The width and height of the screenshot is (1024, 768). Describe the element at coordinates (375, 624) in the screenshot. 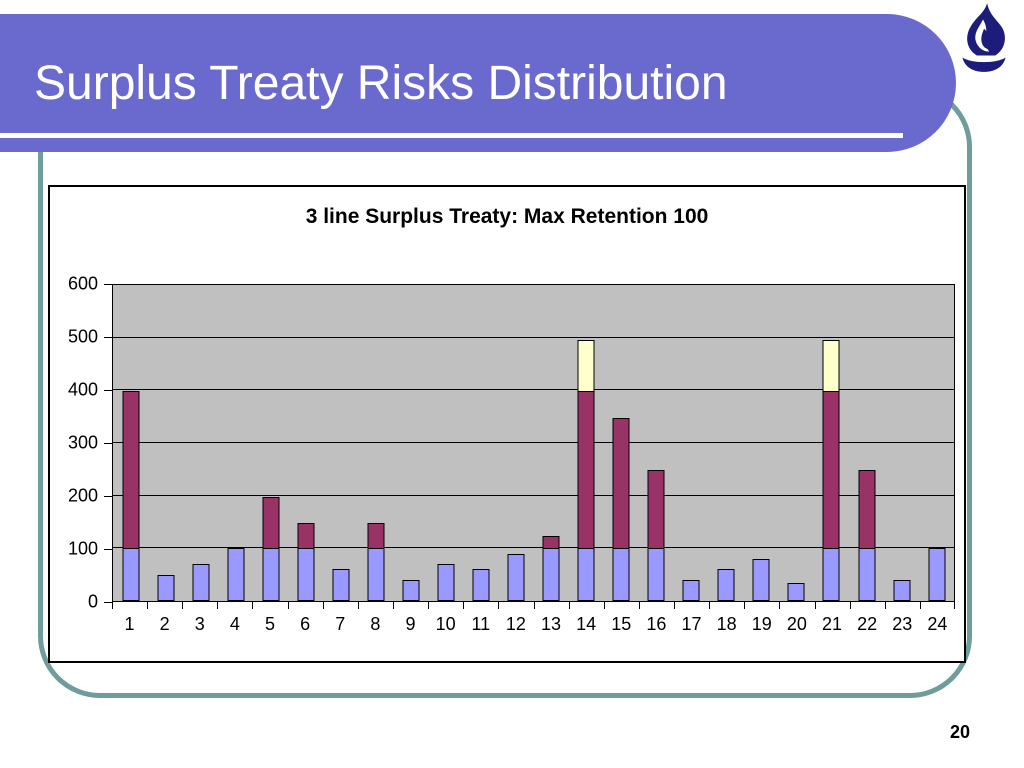

I see `x-tick-label: 8` at that location.